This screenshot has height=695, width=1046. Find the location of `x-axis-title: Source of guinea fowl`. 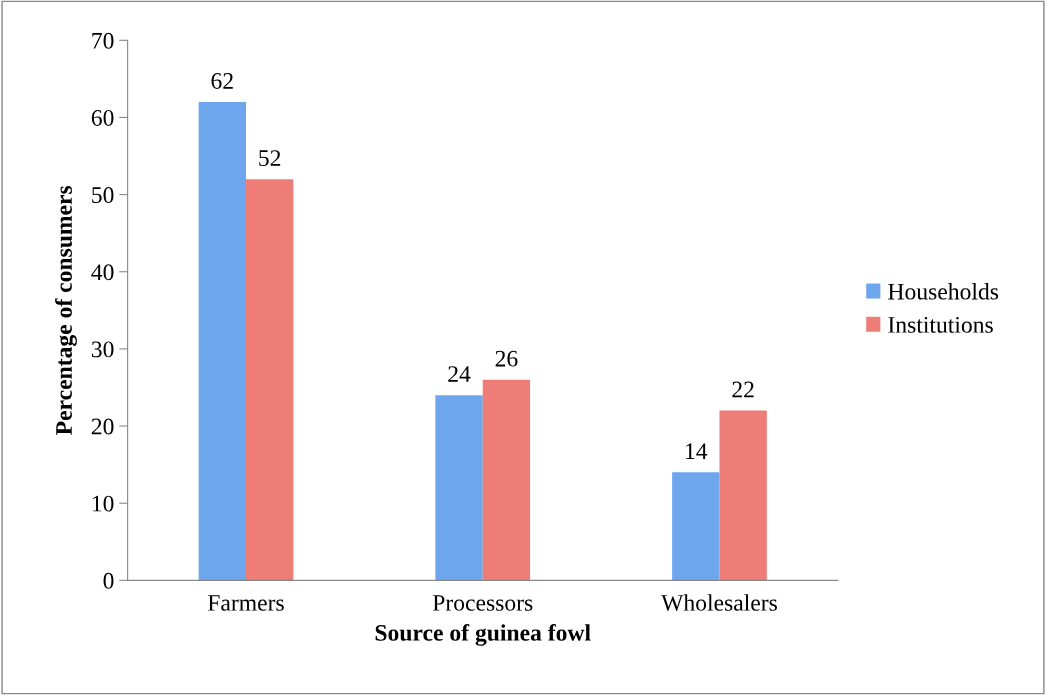

x-axis-title: Source of guinea fowl is located at coordinates (483, 634).